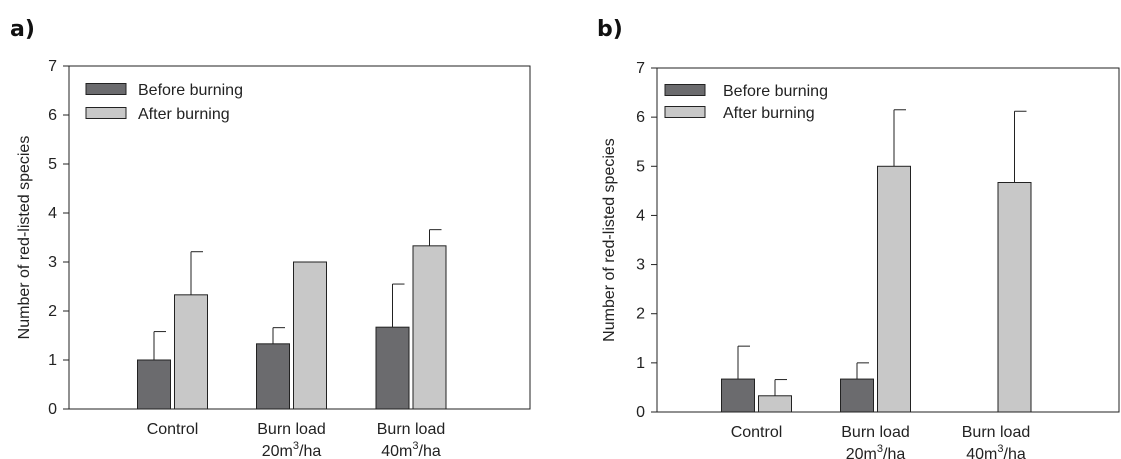 Image resolution: width=1121 pixels, height=459 pixels. What do you see at coordinates (22, 29) in the screenshot?
I see `panel-label: a)` at bounding box center [22, 29].